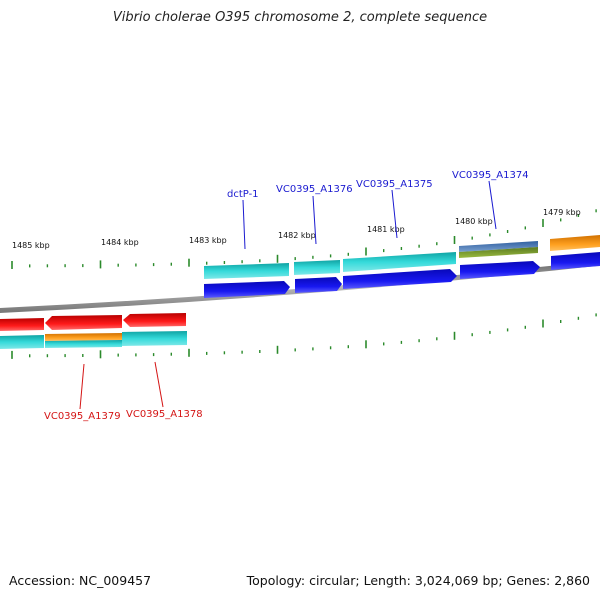 Image resolution: width=600 pixels, height=600 pixels. Describe the element at coordinates (22, 342) in the screenshot. I see `gene-feature-reverse-left` at that location.